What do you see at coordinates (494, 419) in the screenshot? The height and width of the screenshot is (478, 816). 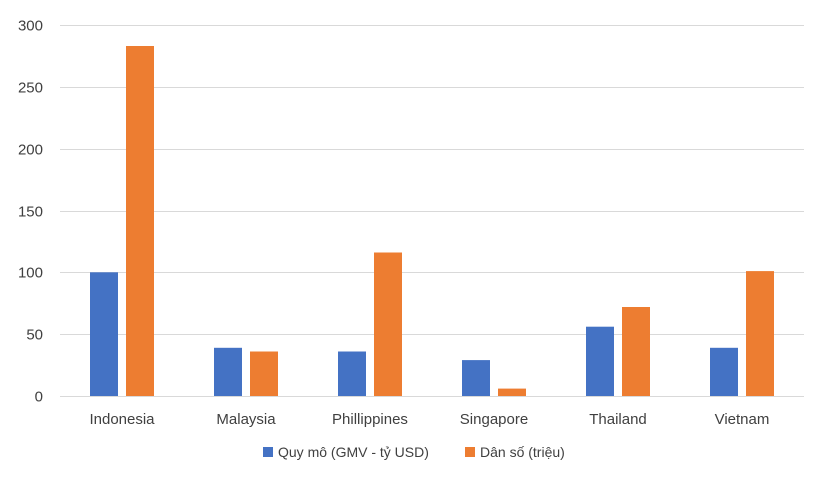 I see `x-tick-label: Singapore` at bounding box center [494, 419].